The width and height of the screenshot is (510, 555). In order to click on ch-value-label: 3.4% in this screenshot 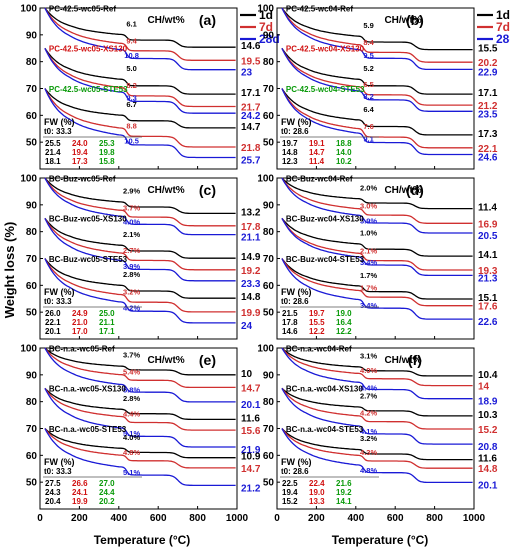, I will do `click(368, 262)`.